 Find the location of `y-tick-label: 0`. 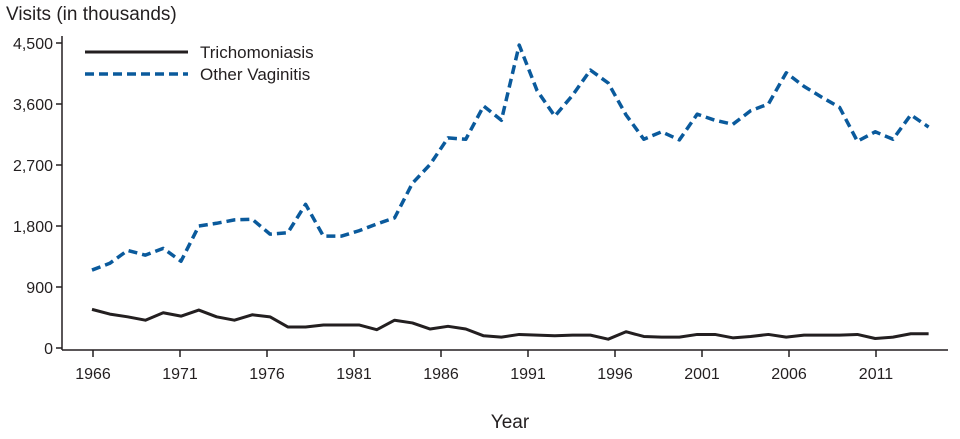

y-tick-label: 0 is located at coordinates (48, 349).